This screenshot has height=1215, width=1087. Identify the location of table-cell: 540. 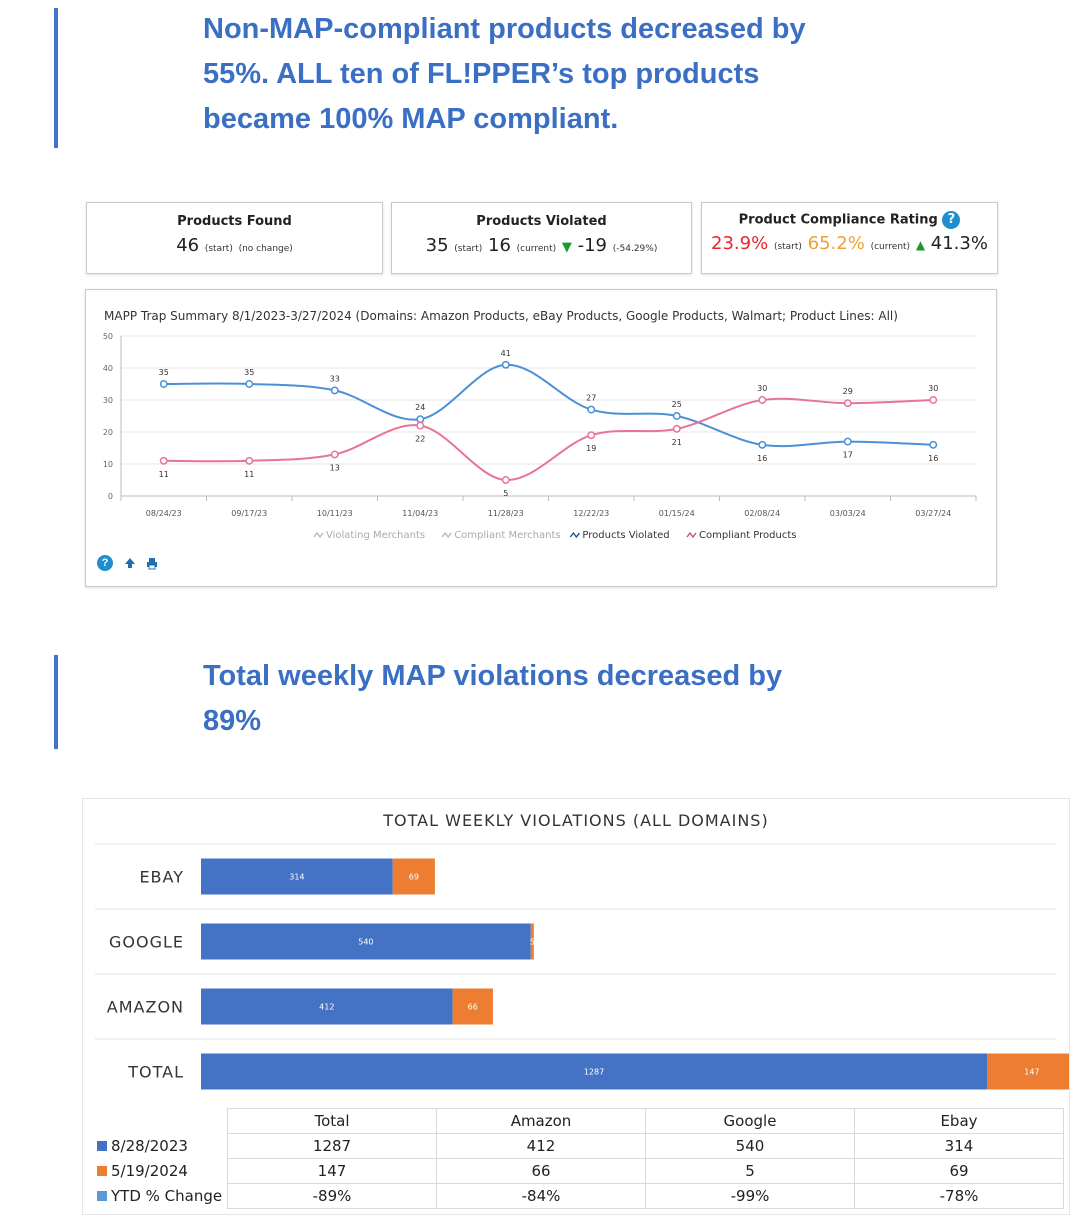
(750, 1146).